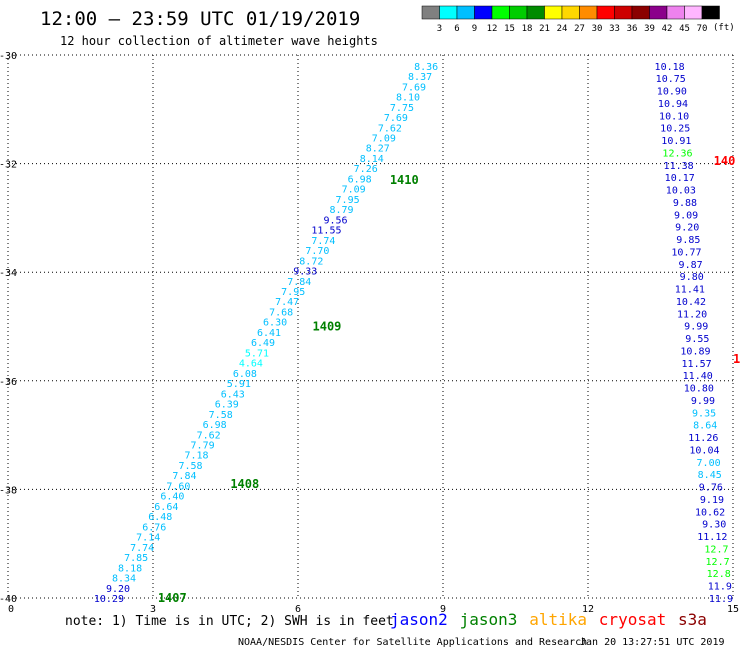 The height and width of the screenshot is (650, 740). I want to click on x-tick-label: 15, so click(733, 609).